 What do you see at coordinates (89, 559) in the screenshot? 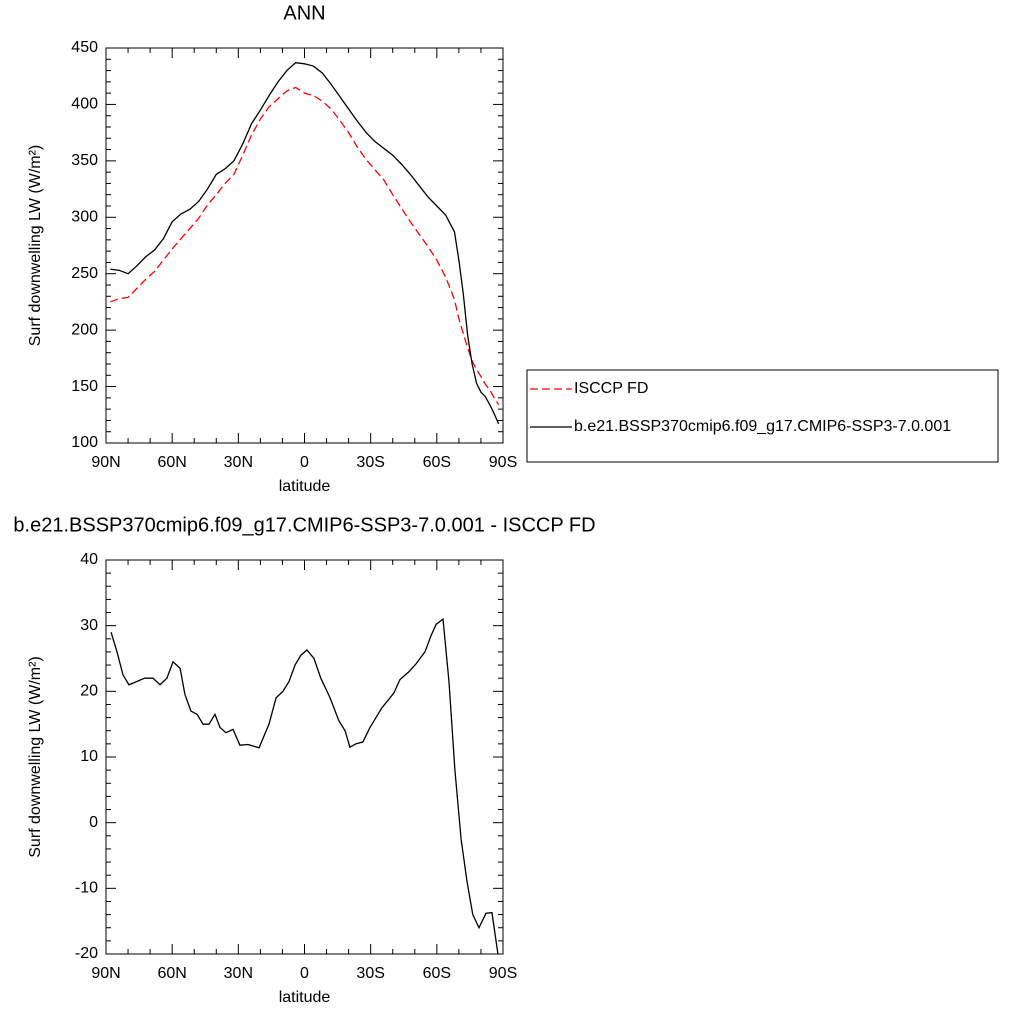
I see `y-tick-label: 40` at bounding box center [89, 559].